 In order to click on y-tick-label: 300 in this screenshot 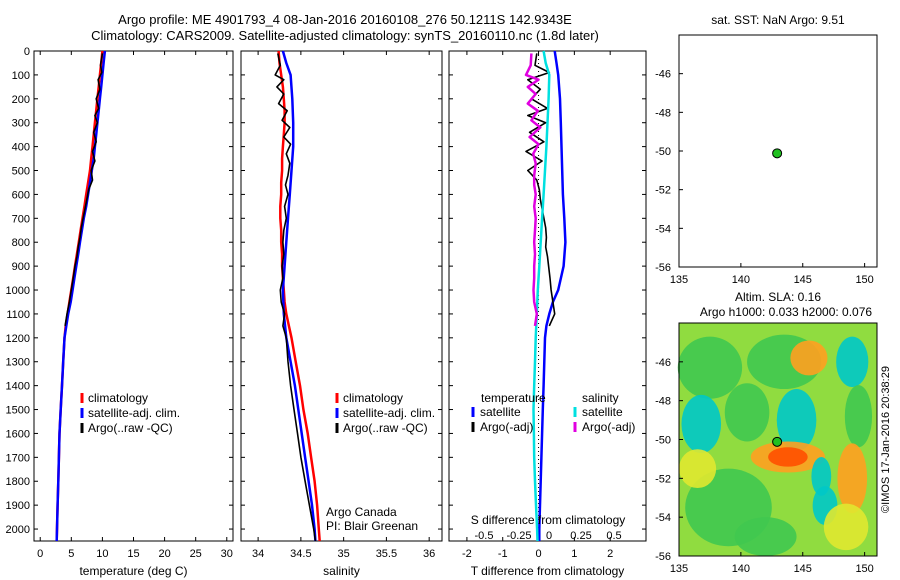, I will do `click(21, 124)`.